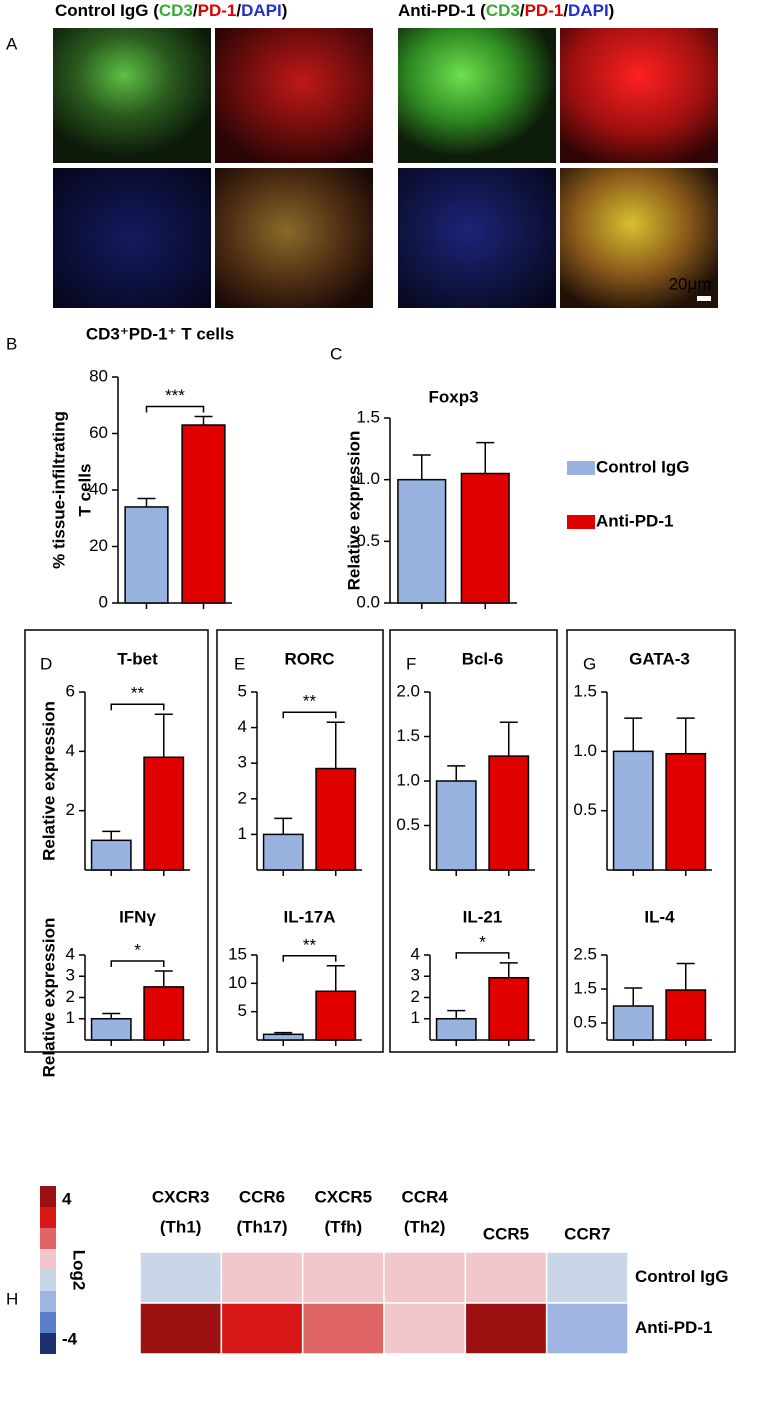 This screenshot has height=1428, width=762. Describe the element at coordinates (70, 690) in the screenshot. I see `y-tick-label: 6` at that location.